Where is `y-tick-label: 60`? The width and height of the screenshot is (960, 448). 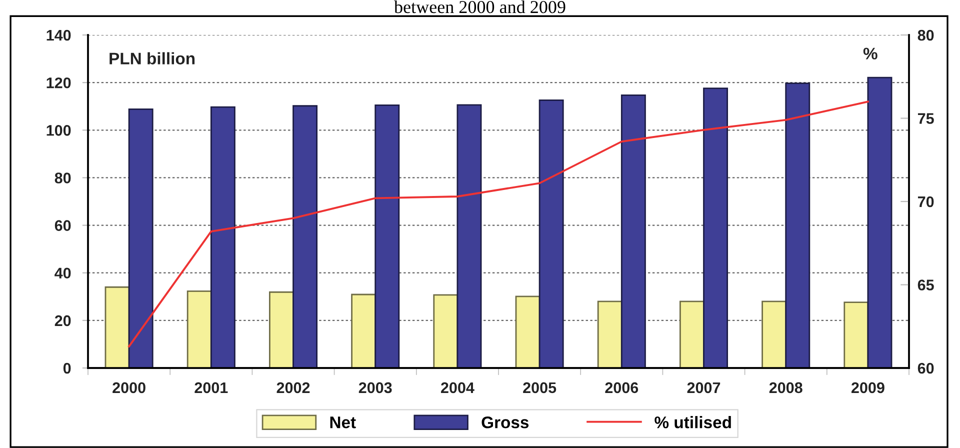 y-tick-label: 60 is located at coordinates (62, 225).